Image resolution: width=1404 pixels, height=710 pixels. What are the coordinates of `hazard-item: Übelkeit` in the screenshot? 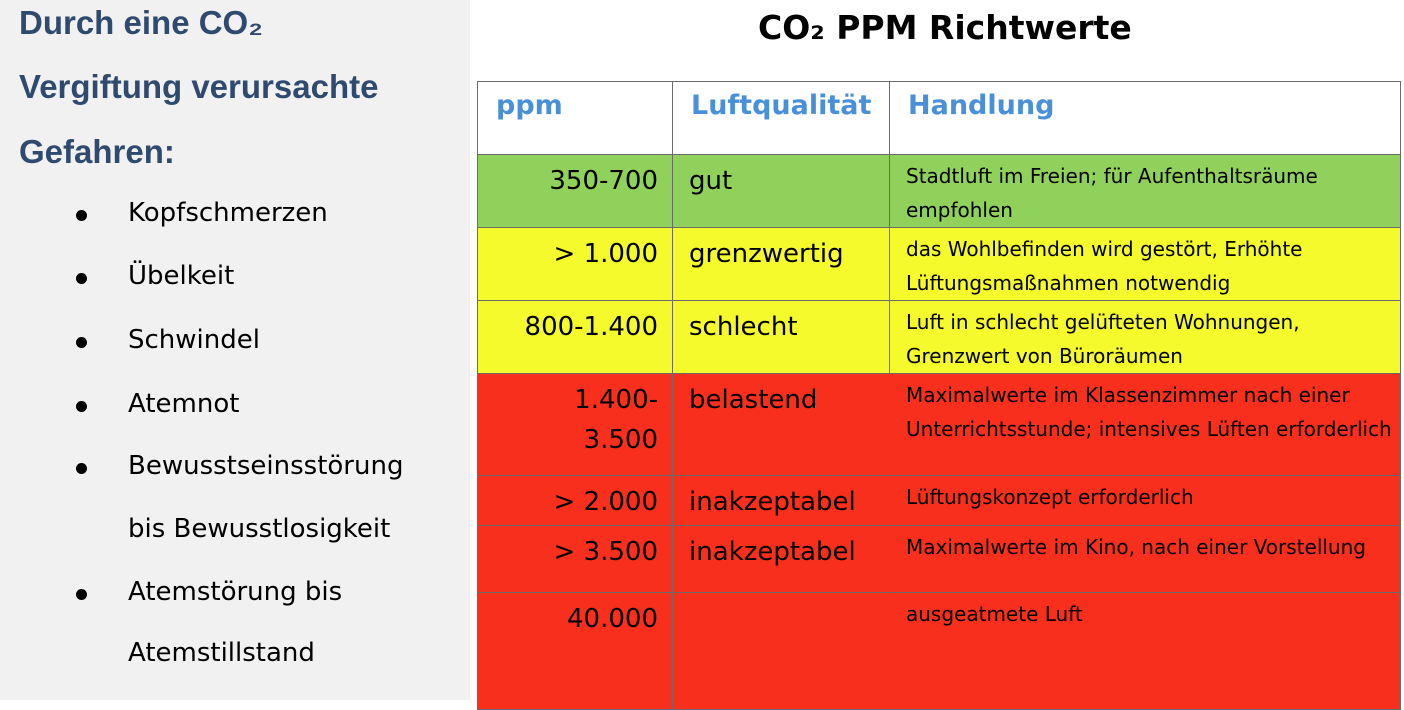 It's located at (181, 276).